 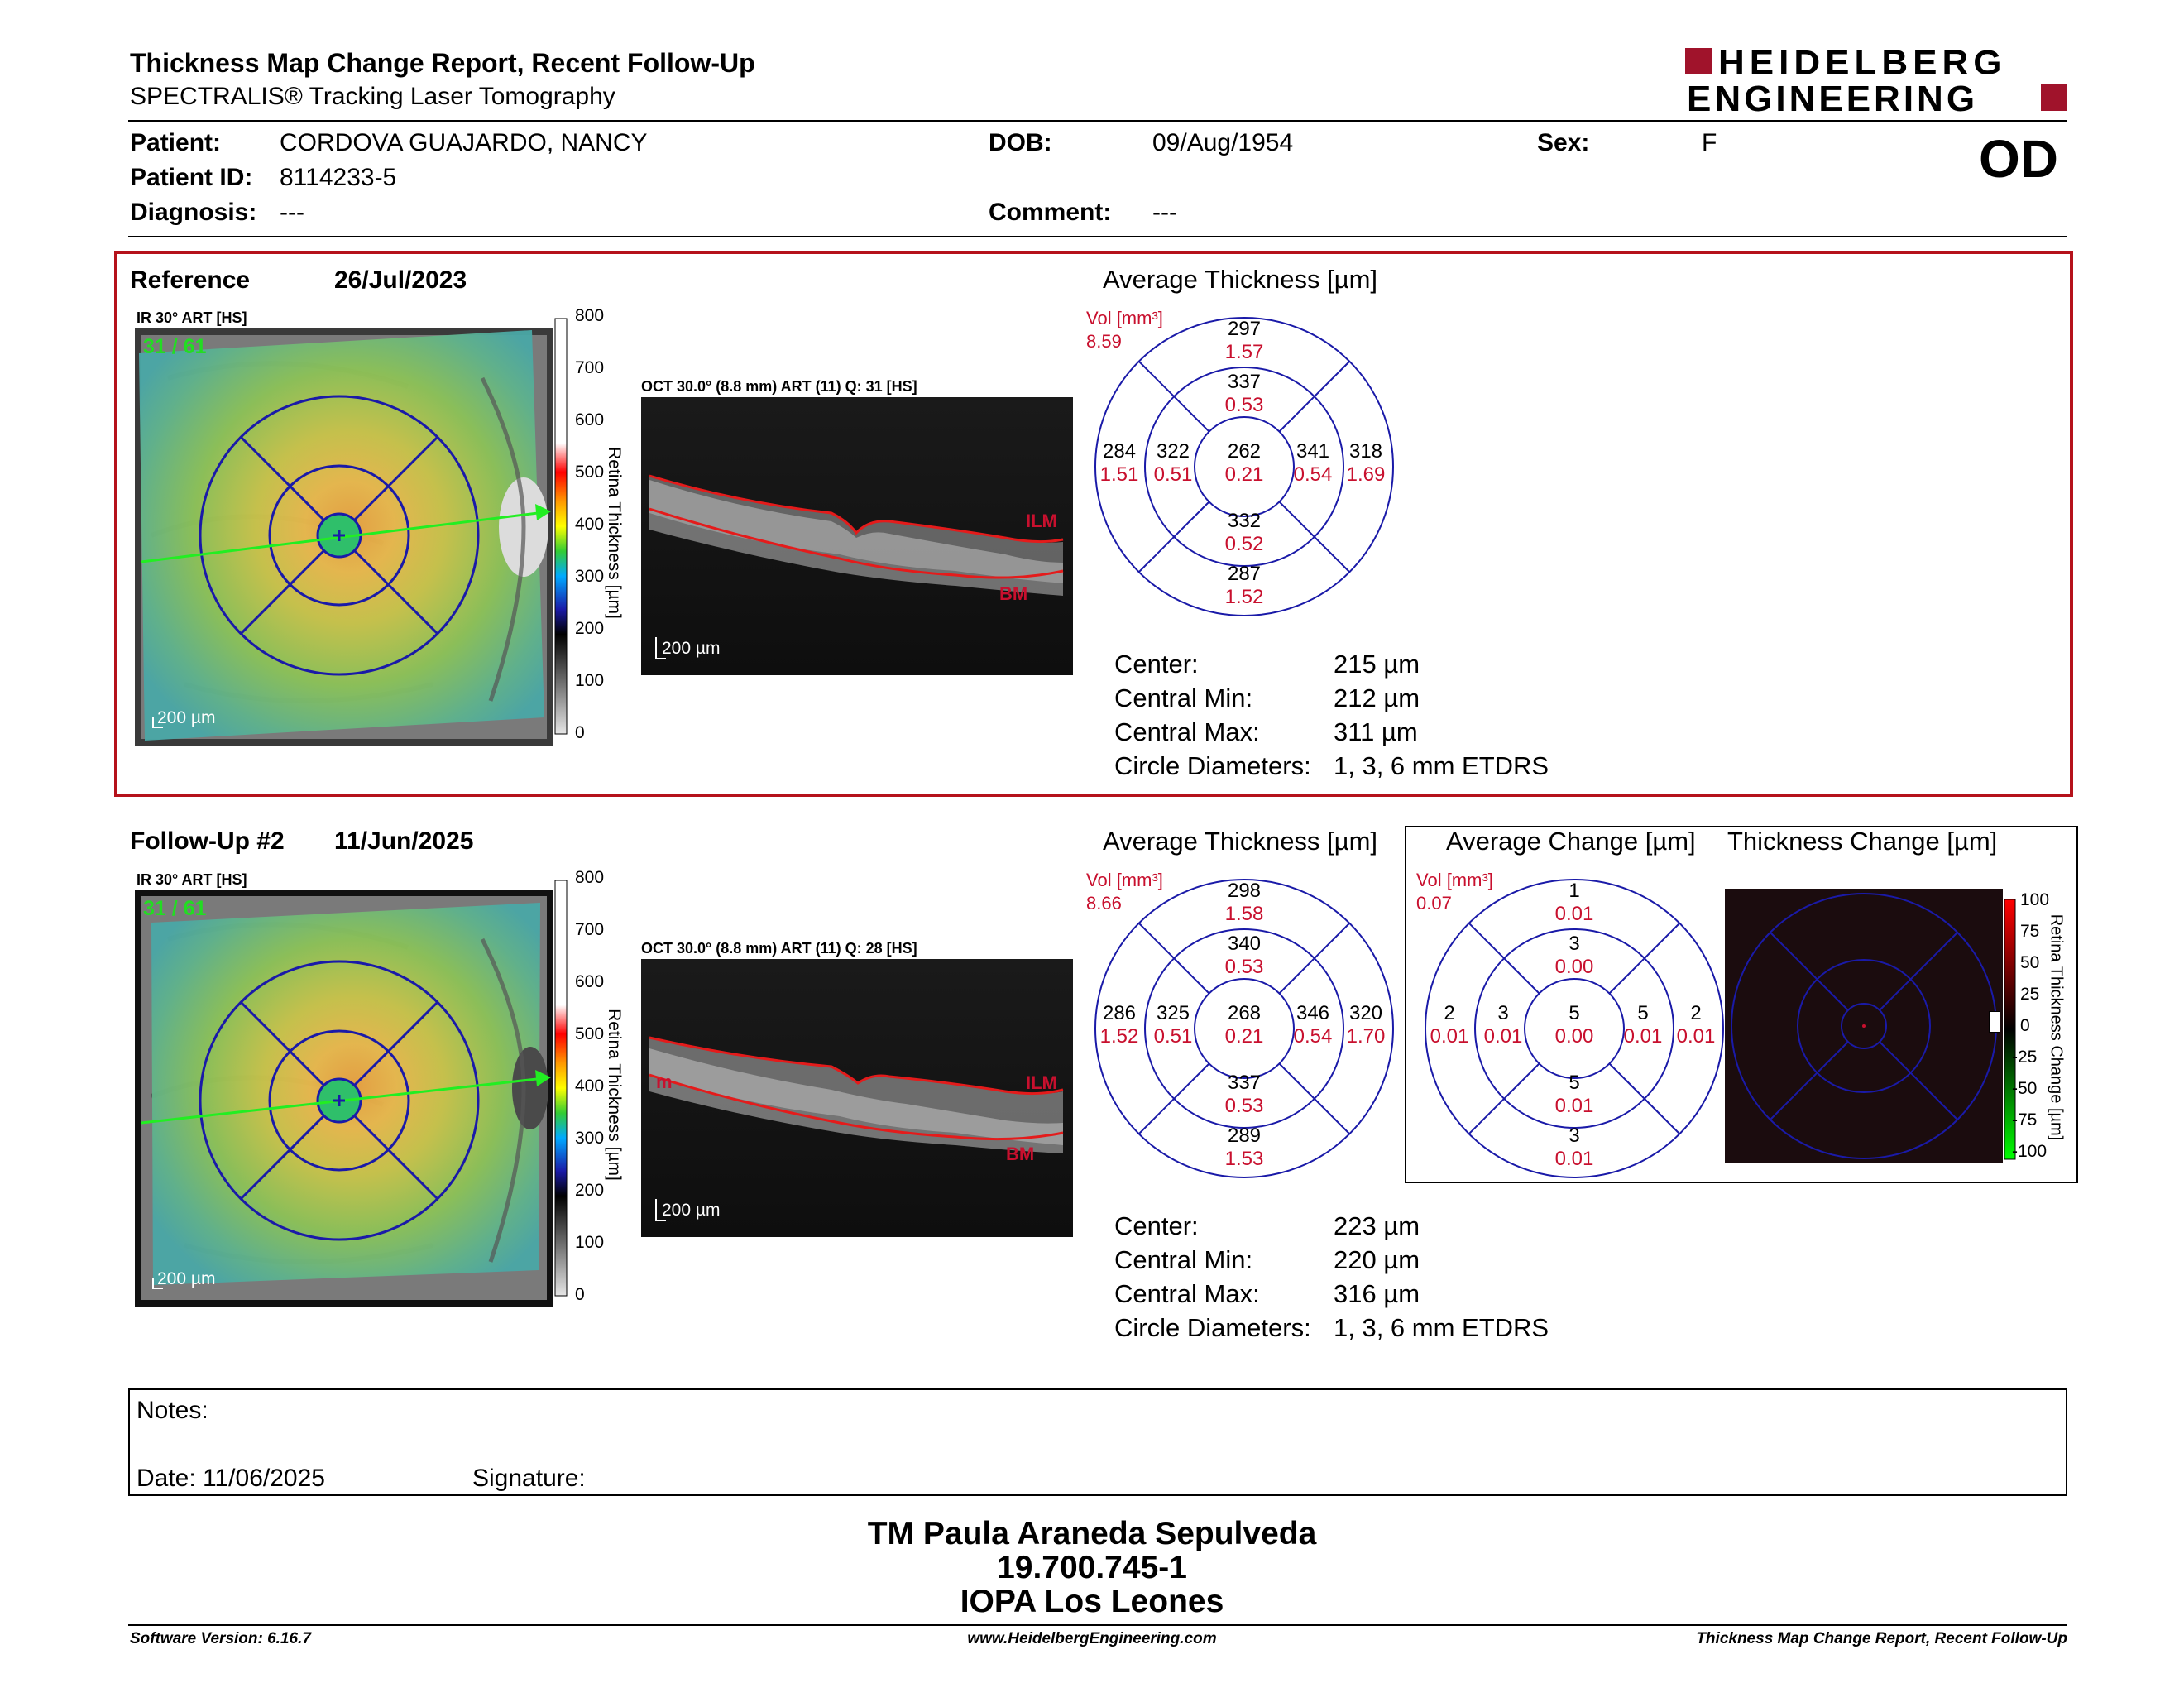 I want to click on change-value: 1, so click(x=1574, y=891).